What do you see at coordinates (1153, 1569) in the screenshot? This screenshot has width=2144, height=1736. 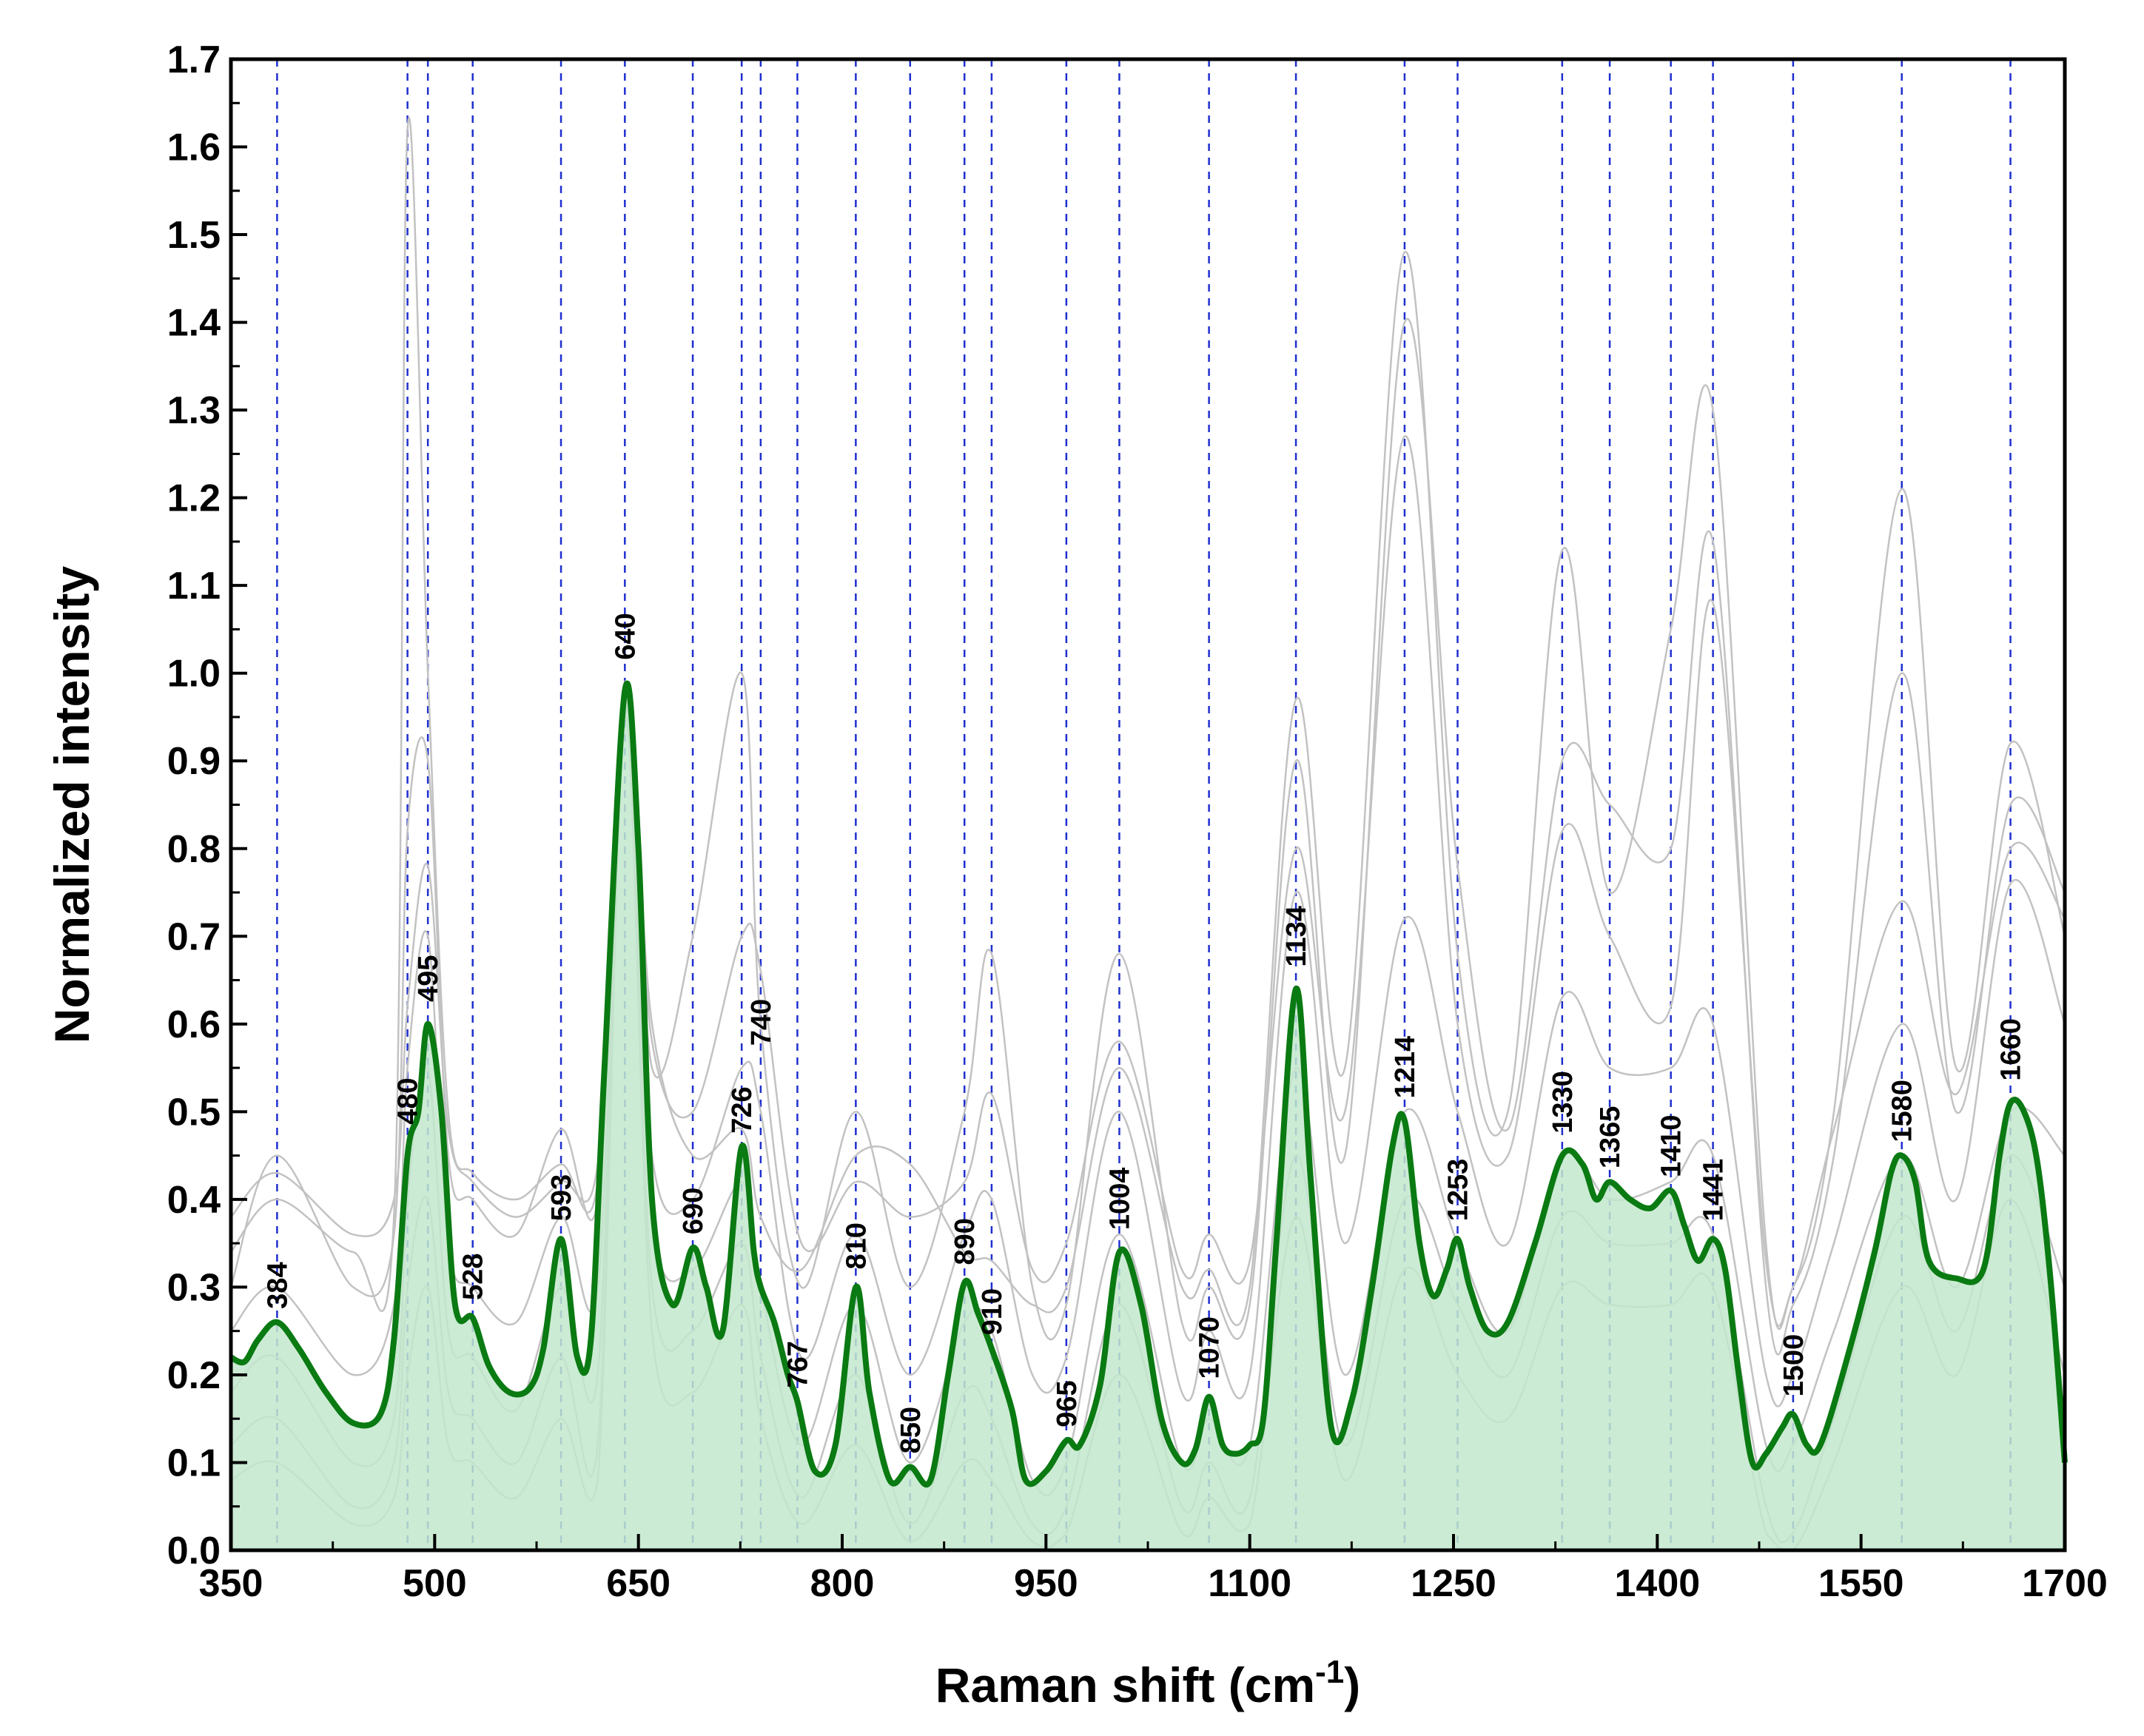 I see `x-axis: 350 500 650 800 950 1100 1250 1400 1550 1700` at bounding box center [1153, 1569].